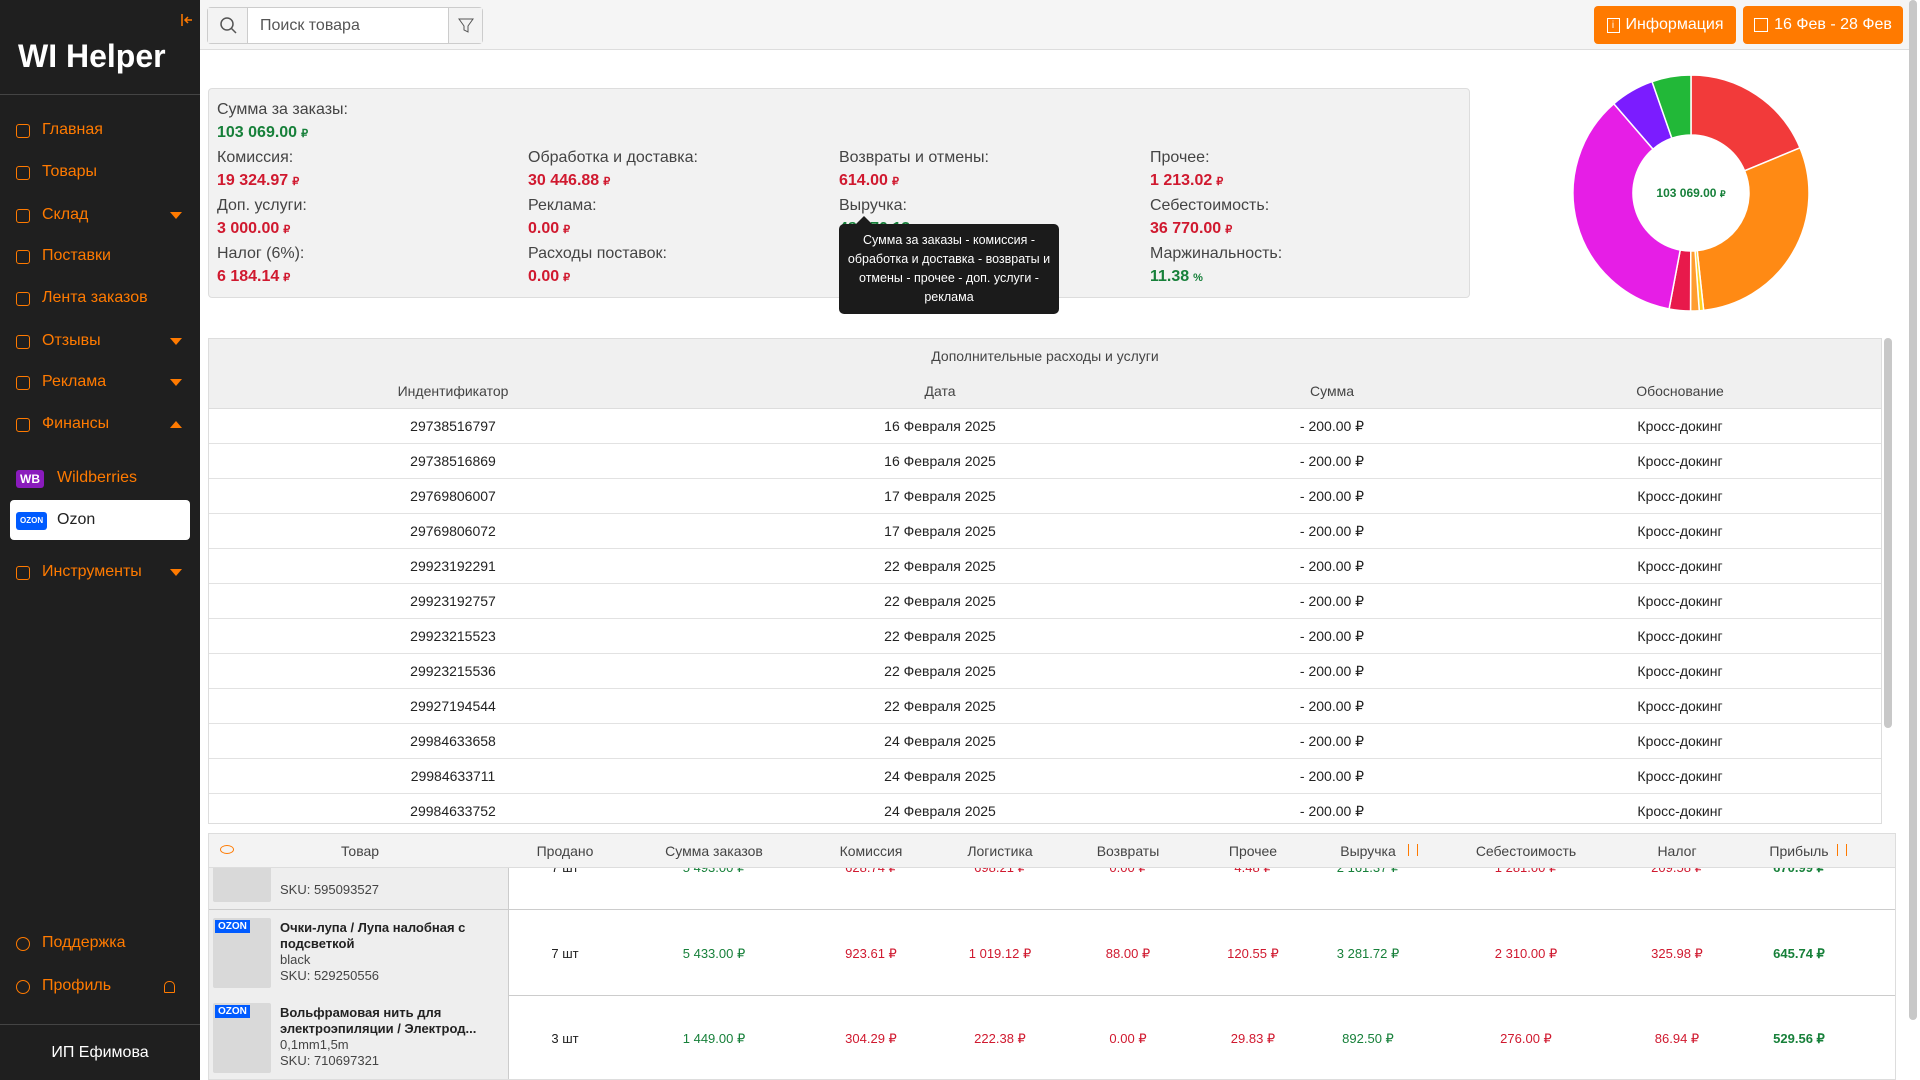 The width and height of the screenshot is (1920, 1080). Describe the element at coordinates (314, 1044) in the screenshot. I see `product-variant: 0,1mm1,5m` at that location.